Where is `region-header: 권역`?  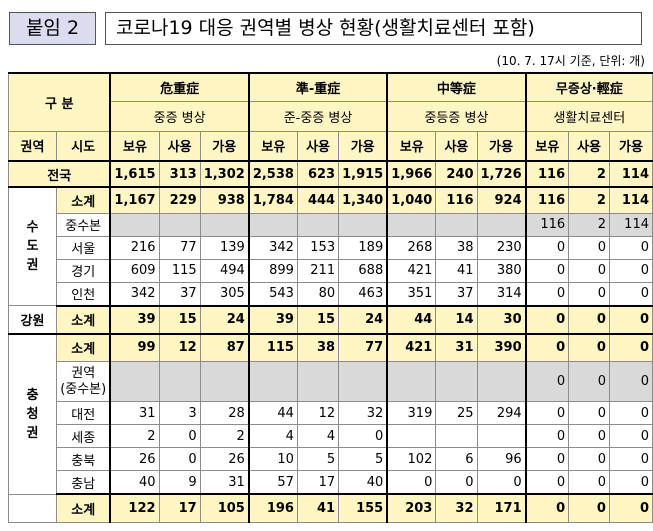
region-header: 권역 is located at coordinates (32, 146).